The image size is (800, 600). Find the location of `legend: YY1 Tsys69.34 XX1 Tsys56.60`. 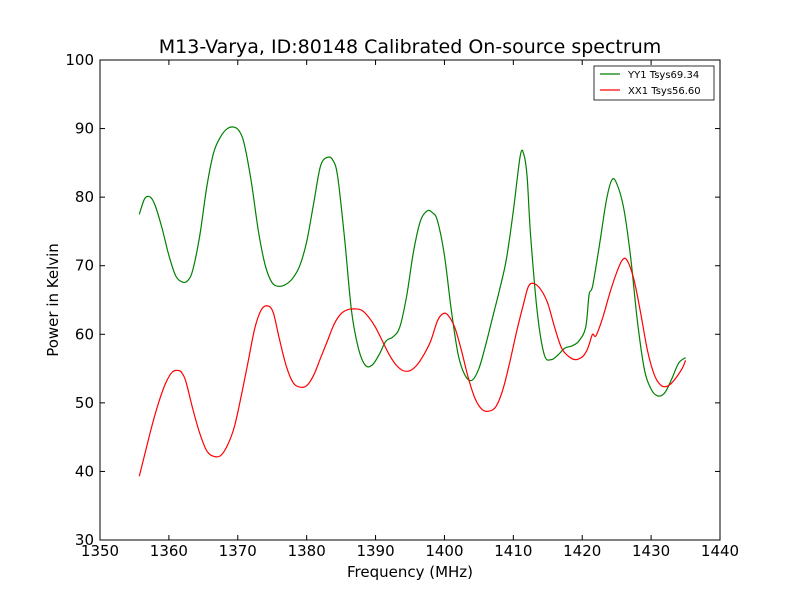

legend: YY1 Tsys69.34 XX1 Tsys56.60 is located at coordinates (654, 83).